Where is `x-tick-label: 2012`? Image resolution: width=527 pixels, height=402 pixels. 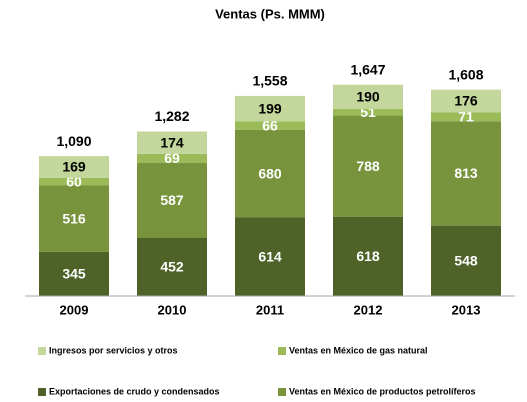
x-tick-label: 2012 is located at coordinates (368, 309).